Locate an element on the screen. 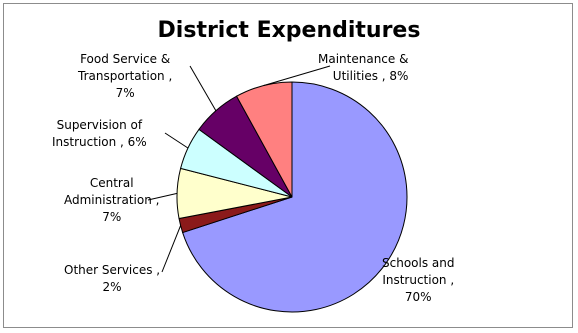 The height and width of the screenshot is (333, 578). label-food-service-transportation: Food Service & Transportation , 7% is located at coordinates (125, 76).